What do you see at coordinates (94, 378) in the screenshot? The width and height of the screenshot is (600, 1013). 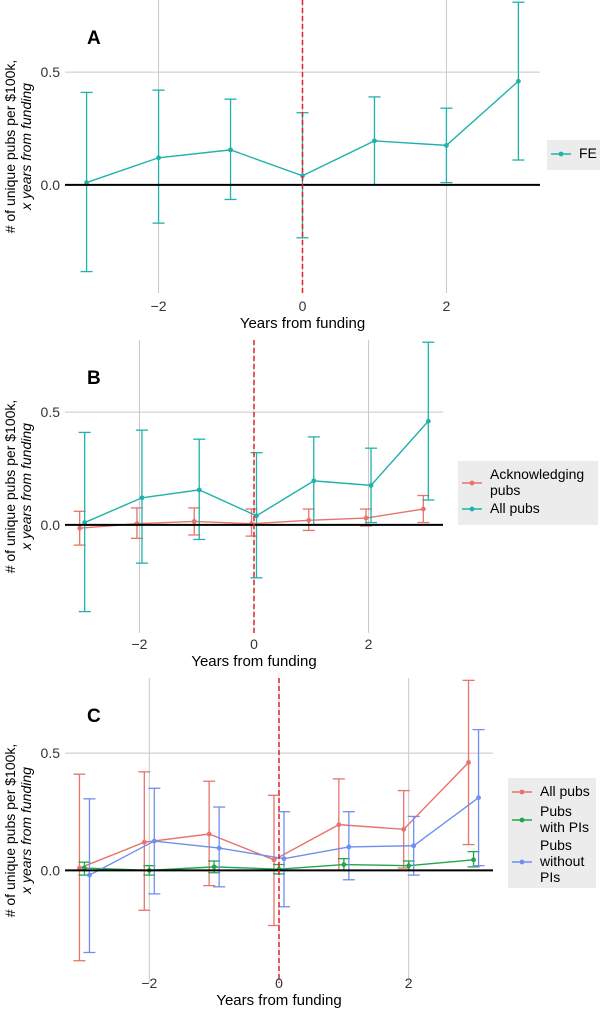 I see `panel-label: B` at bounding box center [94, 378].